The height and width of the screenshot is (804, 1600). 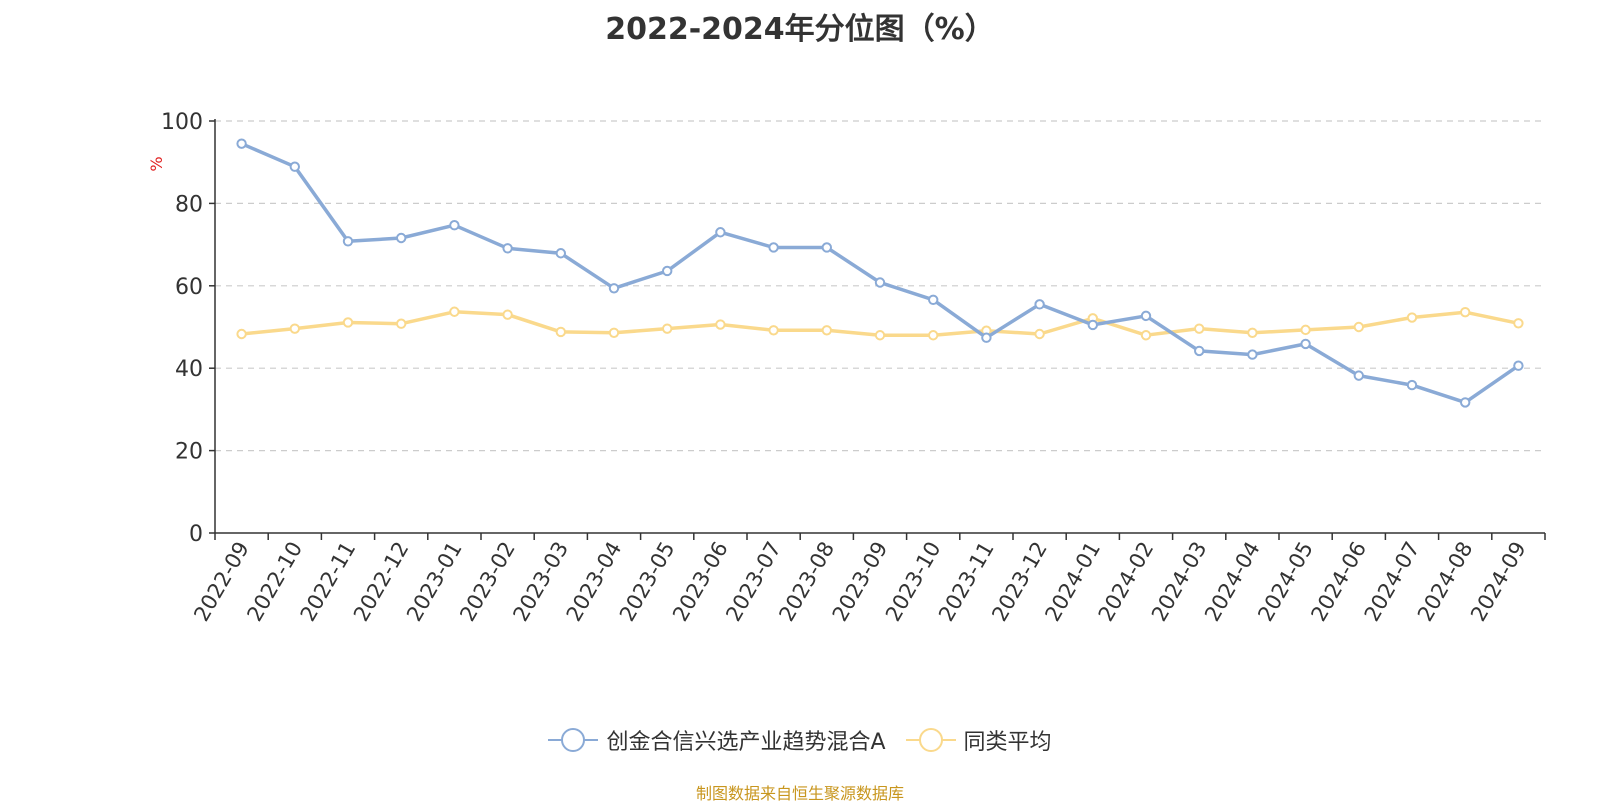 What do you see at coordinates (182, 122) in the screenshot?
I see `y-tick-label: 100` at bounding box center [182, 122].